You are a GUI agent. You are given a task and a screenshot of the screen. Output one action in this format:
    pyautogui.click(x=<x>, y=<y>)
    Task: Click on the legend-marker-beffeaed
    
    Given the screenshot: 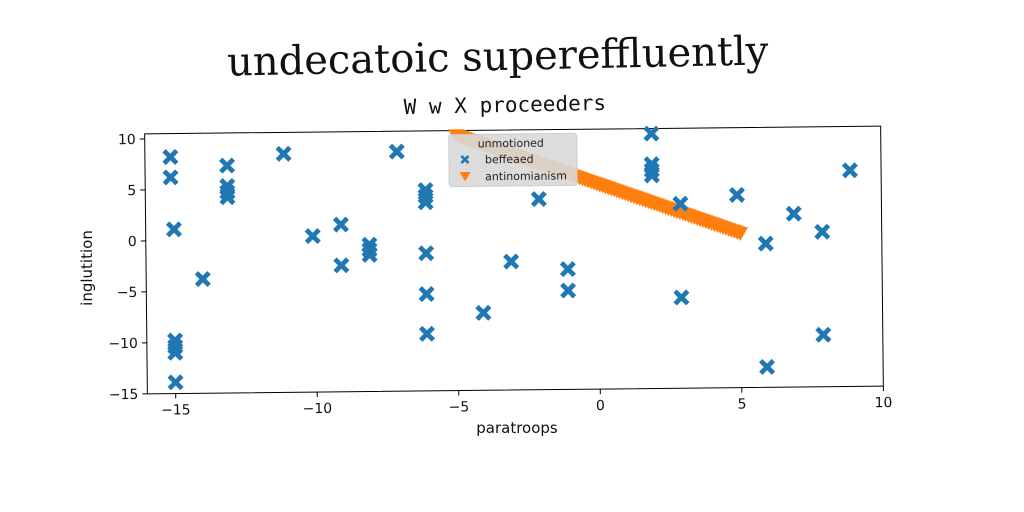 What is the action you would take?
    pyautogui.click(x=465, y=159)
    